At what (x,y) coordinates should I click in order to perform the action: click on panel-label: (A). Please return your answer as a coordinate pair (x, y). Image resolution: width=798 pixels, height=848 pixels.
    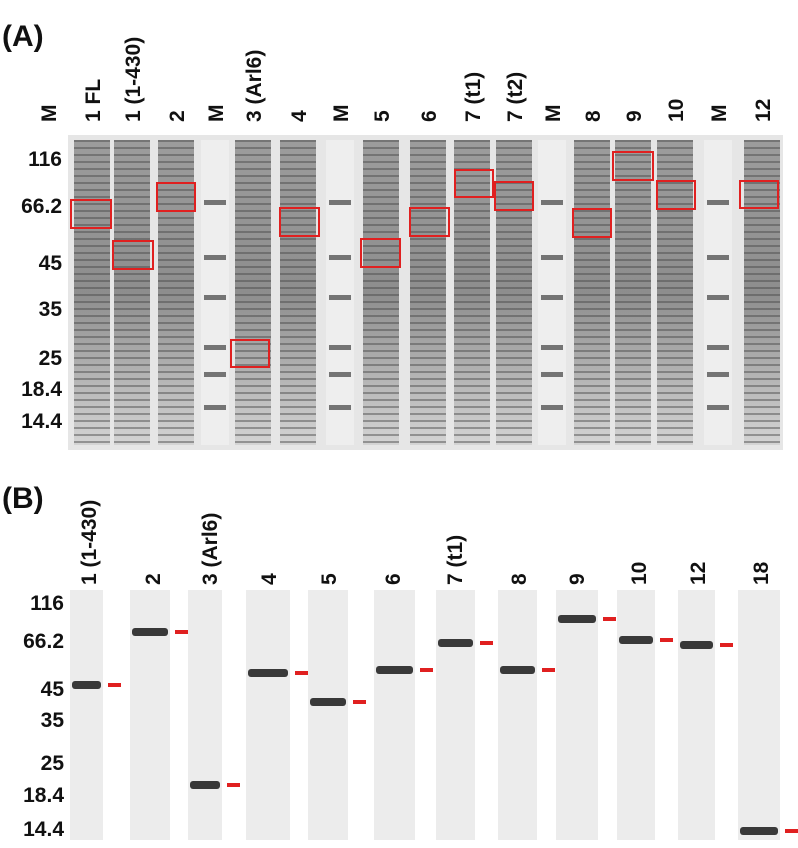
    Looking at the image, I should click on (23, 36).